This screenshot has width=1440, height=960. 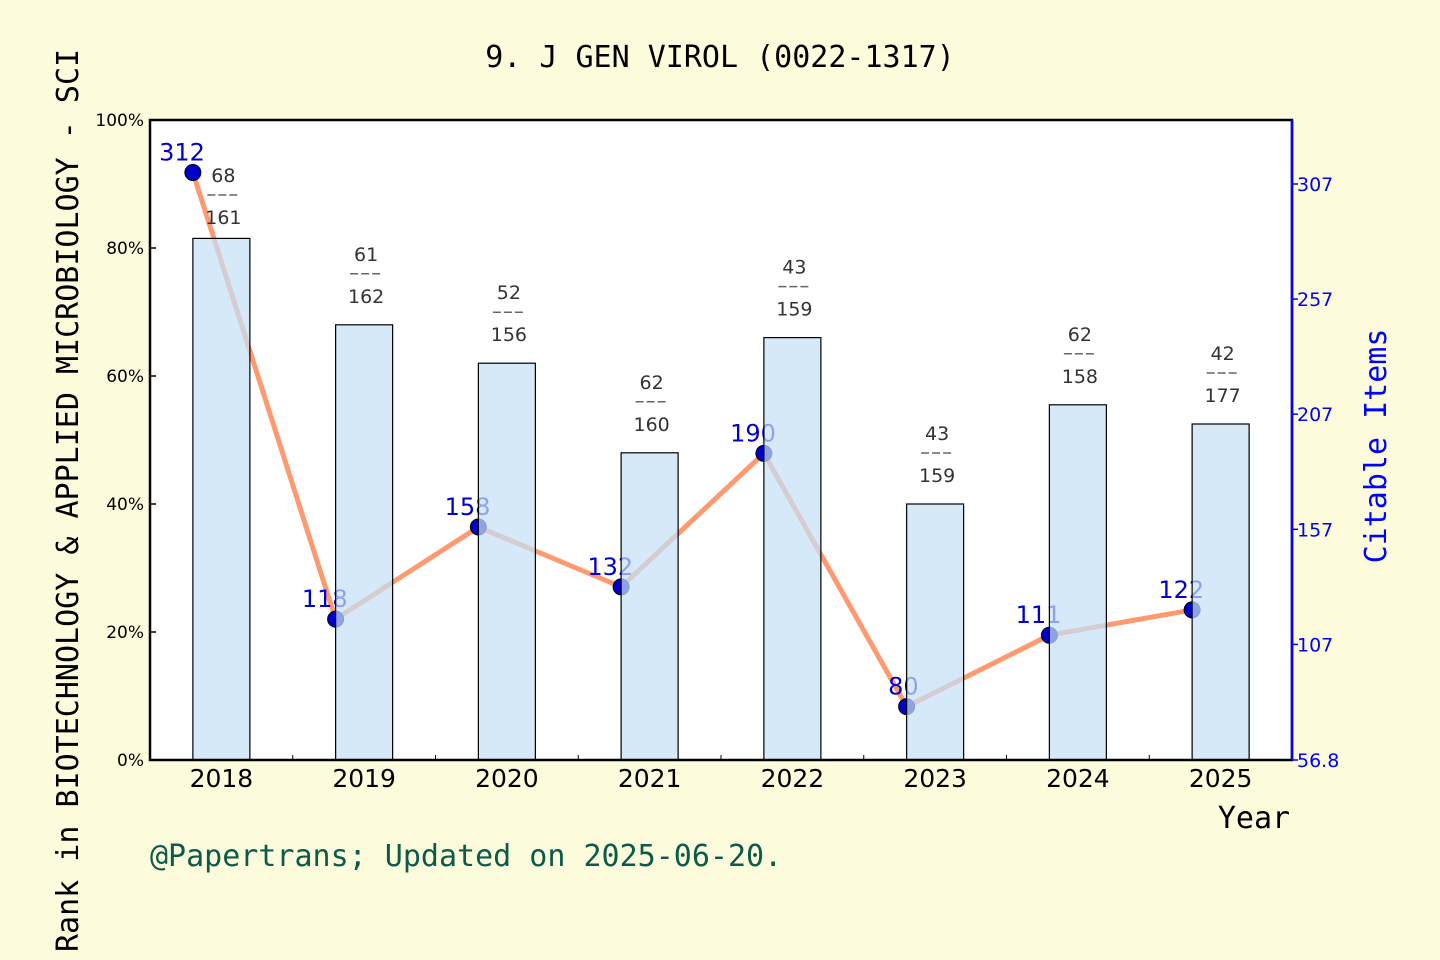 What do you see at coordinates (651, 425) in the screenshot?
I see `total-label: 160` at bounding box center [651, 425].